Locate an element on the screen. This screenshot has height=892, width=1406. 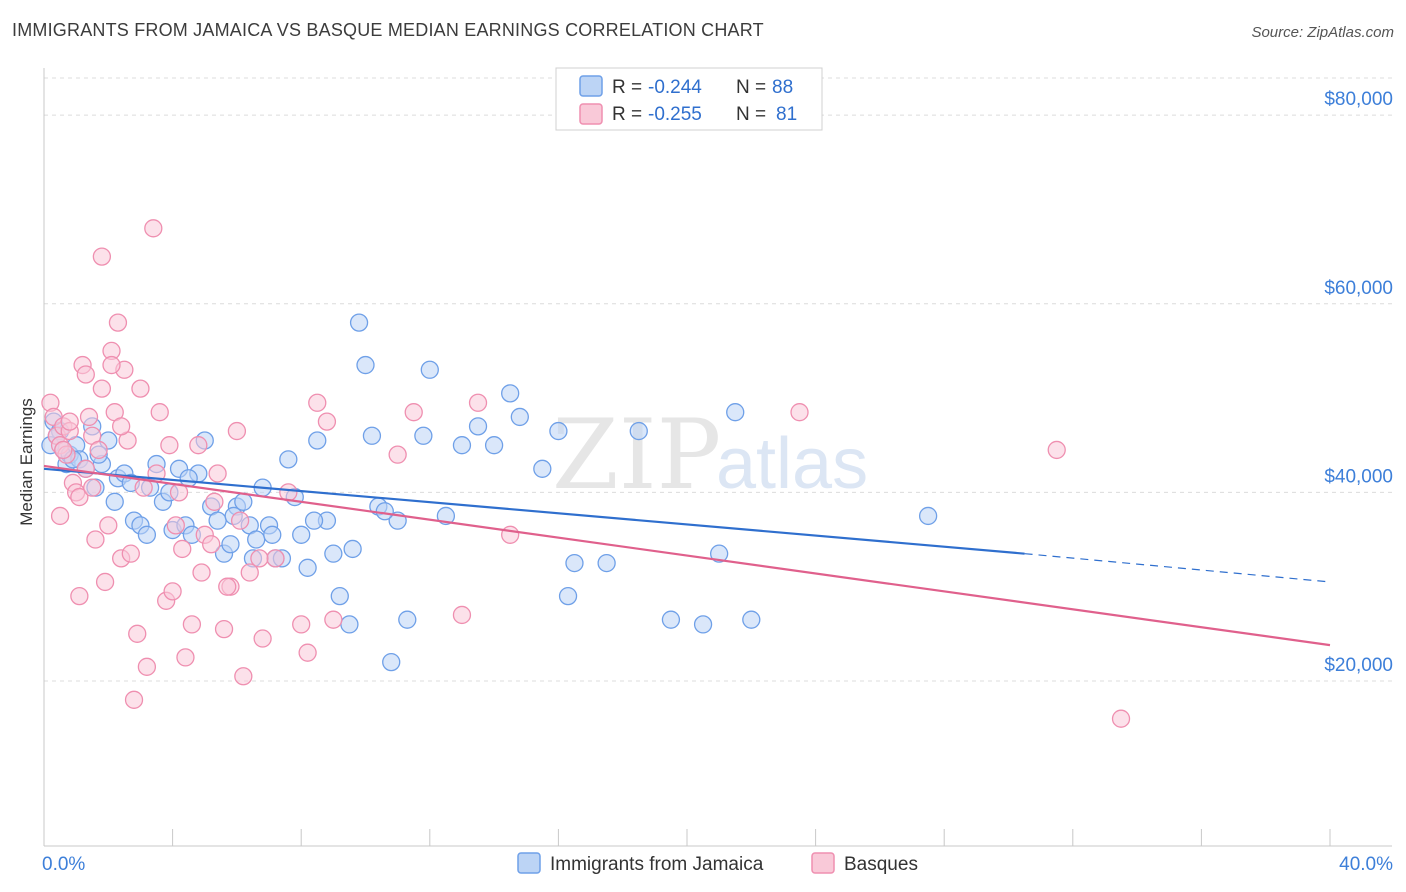
y-tick-label-0: $20,000 is located at coordinates (1358, 665).